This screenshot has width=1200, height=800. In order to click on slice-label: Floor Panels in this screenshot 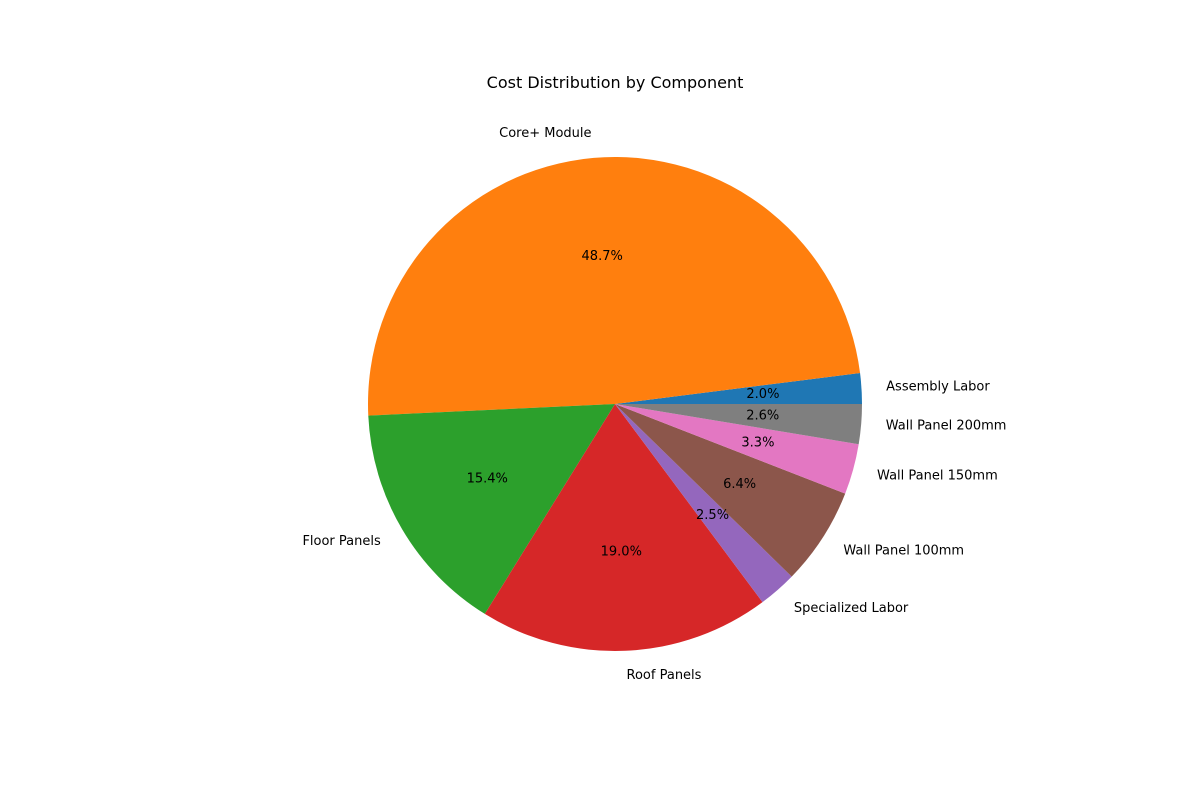, I will do `click(341, 541)`.